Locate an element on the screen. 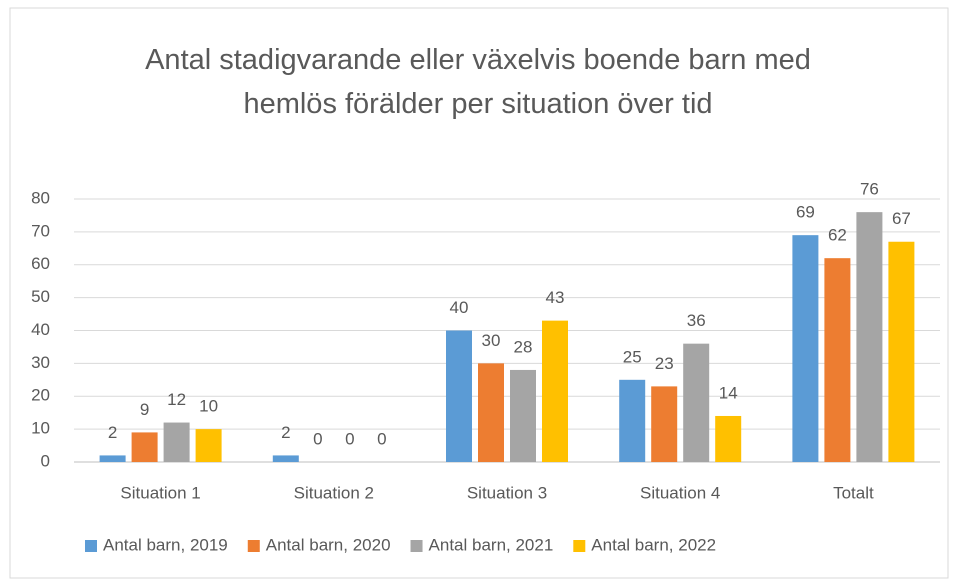 The height and width of the screenshot is (581, 957). data-label: 23 is located at coordinates (664, 363).